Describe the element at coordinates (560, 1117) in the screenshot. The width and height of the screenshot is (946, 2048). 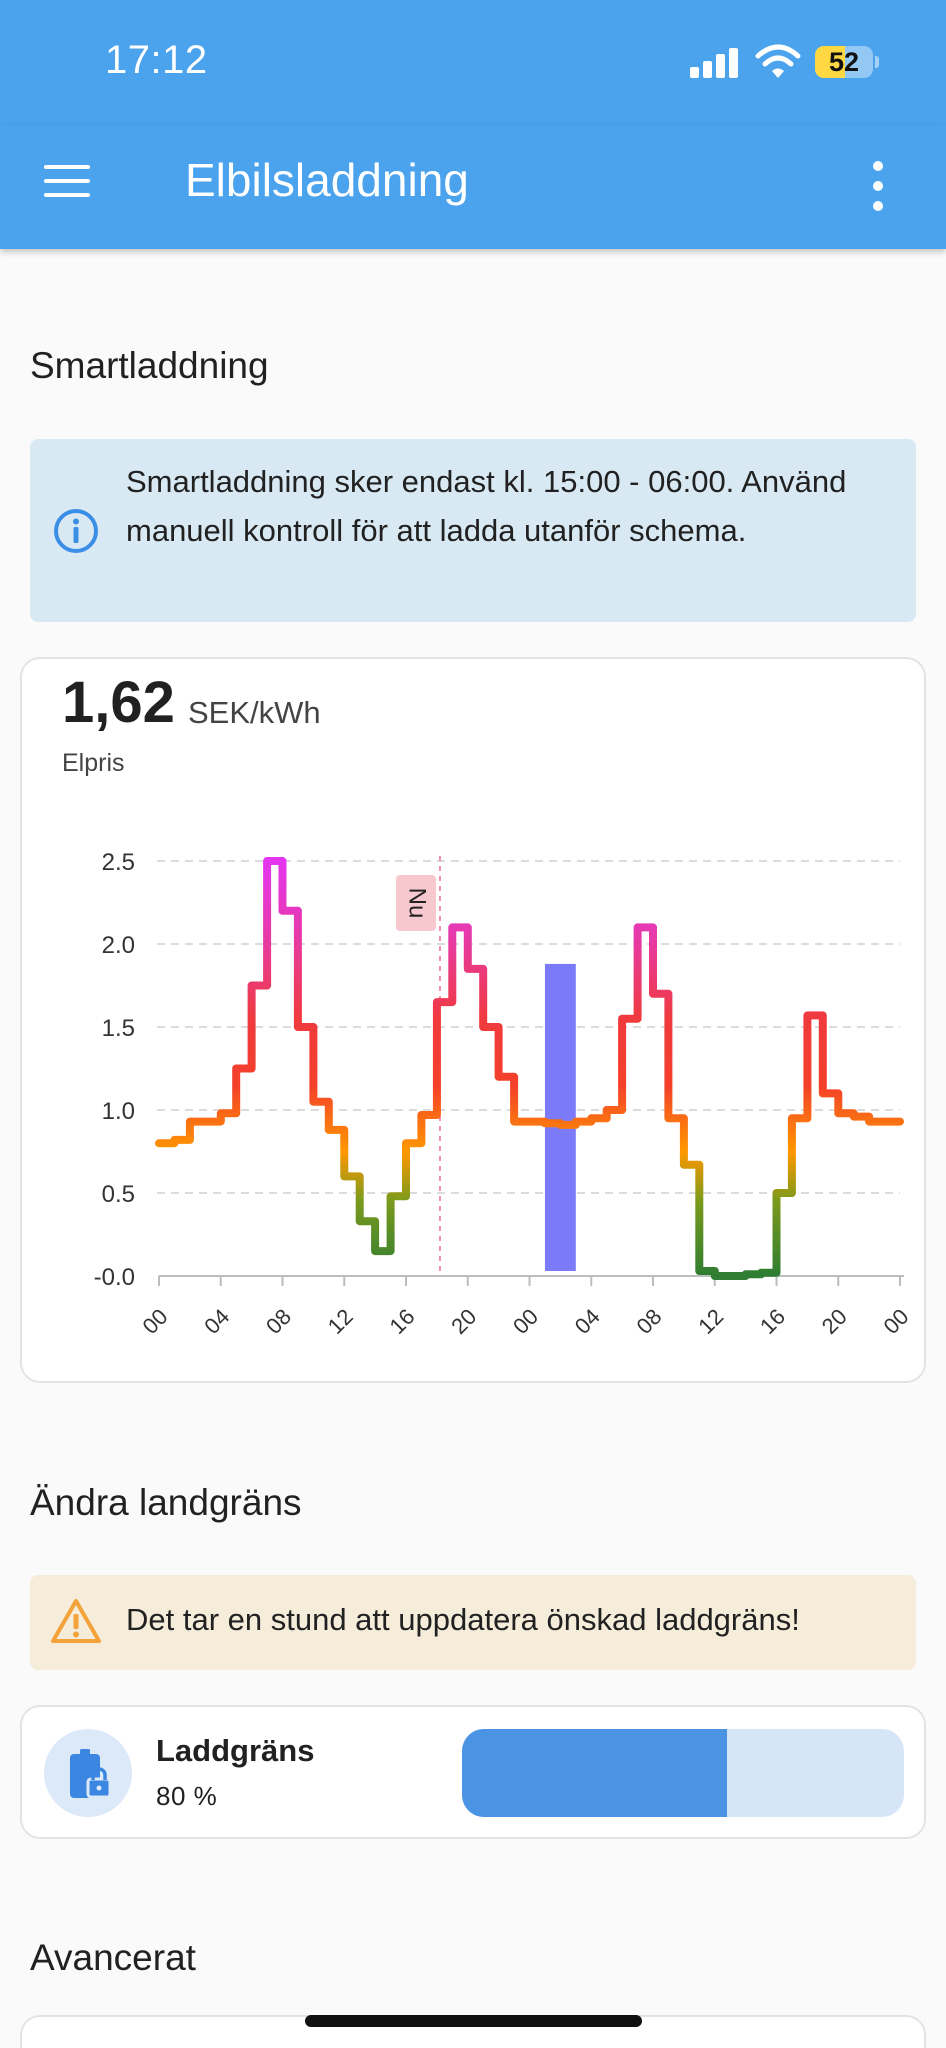
I see `charging-block` at that location.